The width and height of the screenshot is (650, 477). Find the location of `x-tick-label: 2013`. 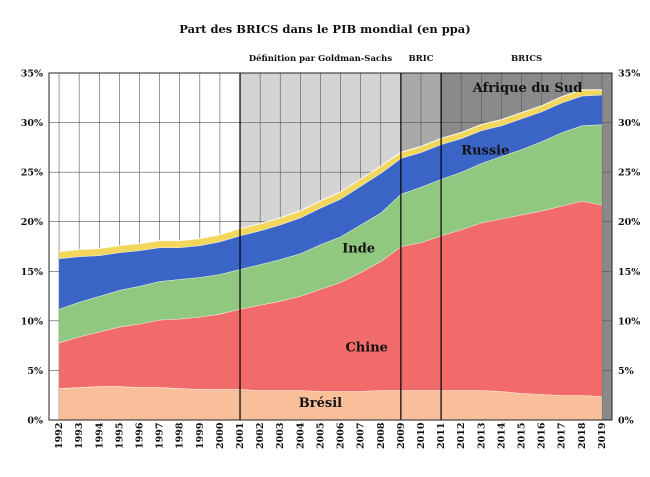

x-tick-label: 2013 is located at coordinates (481, 436).